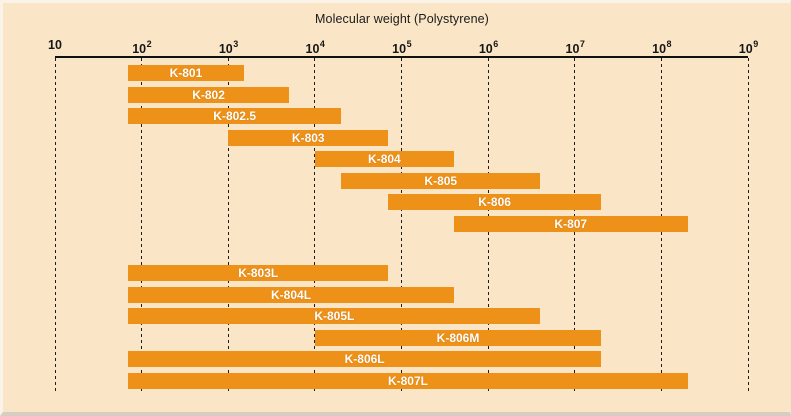  Describe the element at coordinates (409, 44) in the screenshot. I see `x-tick-exponent: 5` at that location.